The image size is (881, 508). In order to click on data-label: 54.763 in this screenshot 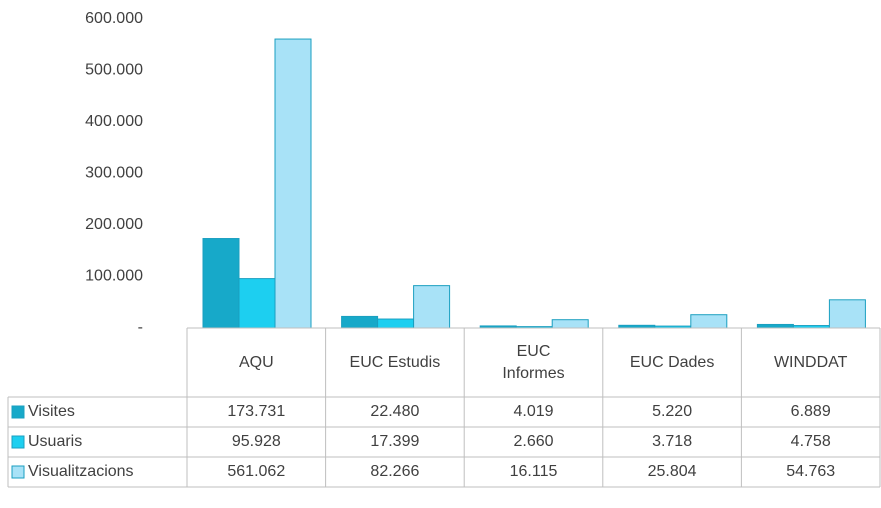, I will do `click(810, 471)`.